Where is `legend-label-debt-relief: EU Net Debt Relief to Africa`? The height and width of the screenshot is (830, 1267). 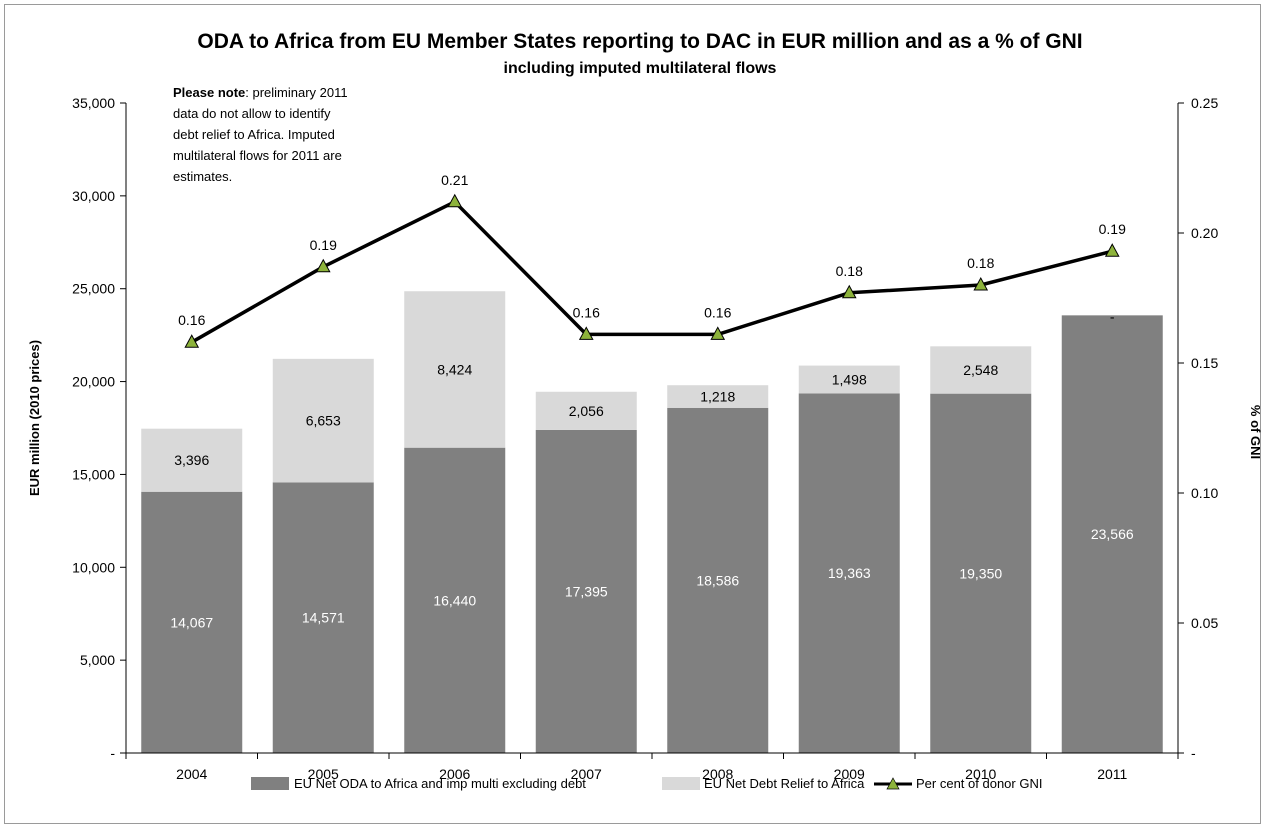
legend-label-debt-relief: EU Net Debt Relief to Africa is located at coordinates (784, 783).